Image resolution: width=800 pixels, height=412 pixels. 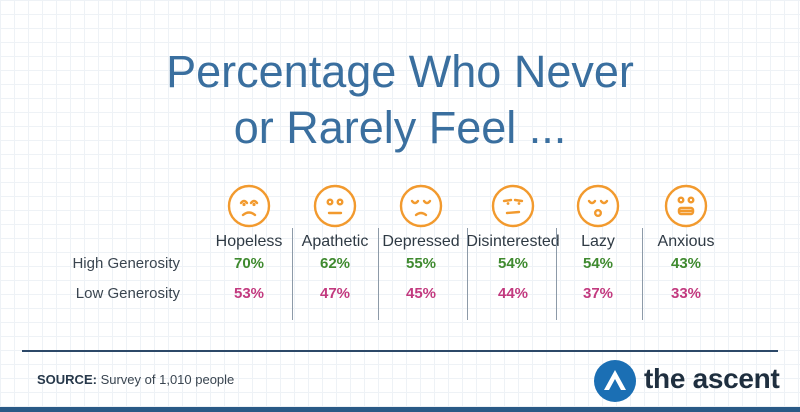 I want to click on divider-line, so click(x=400, y=351).